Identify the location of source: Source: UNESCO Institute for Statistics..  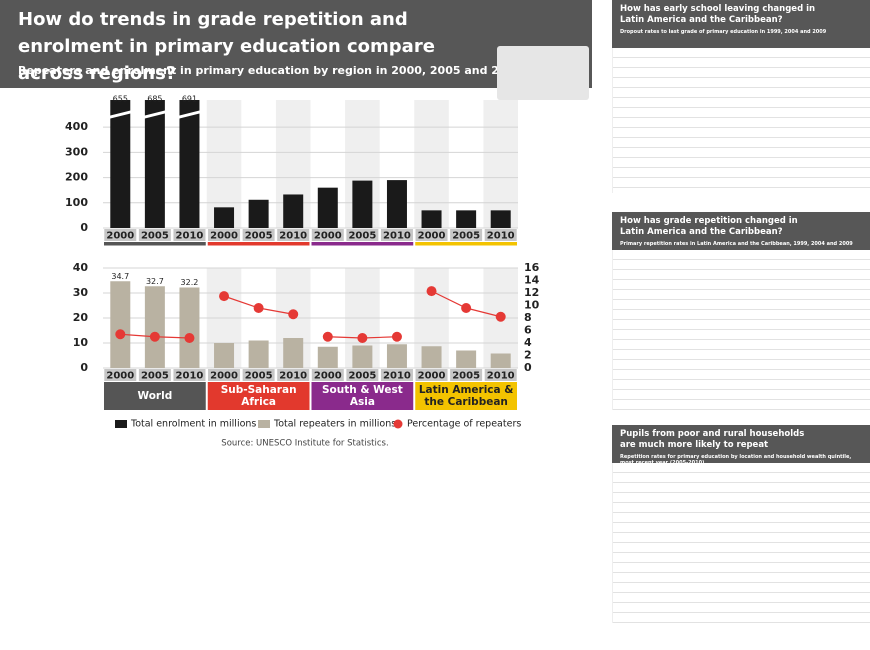
(304, 444).